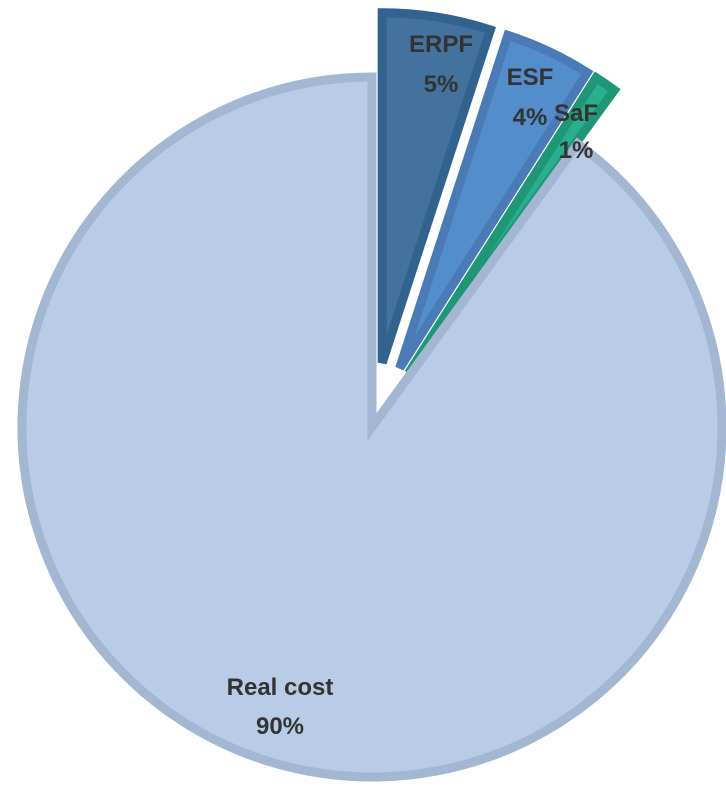 The height and width of the screenshot is (788, 726). Describe the element at coordinates (576, 113) in the screenshot. I see `slice-label-saf: SaF` at that location.